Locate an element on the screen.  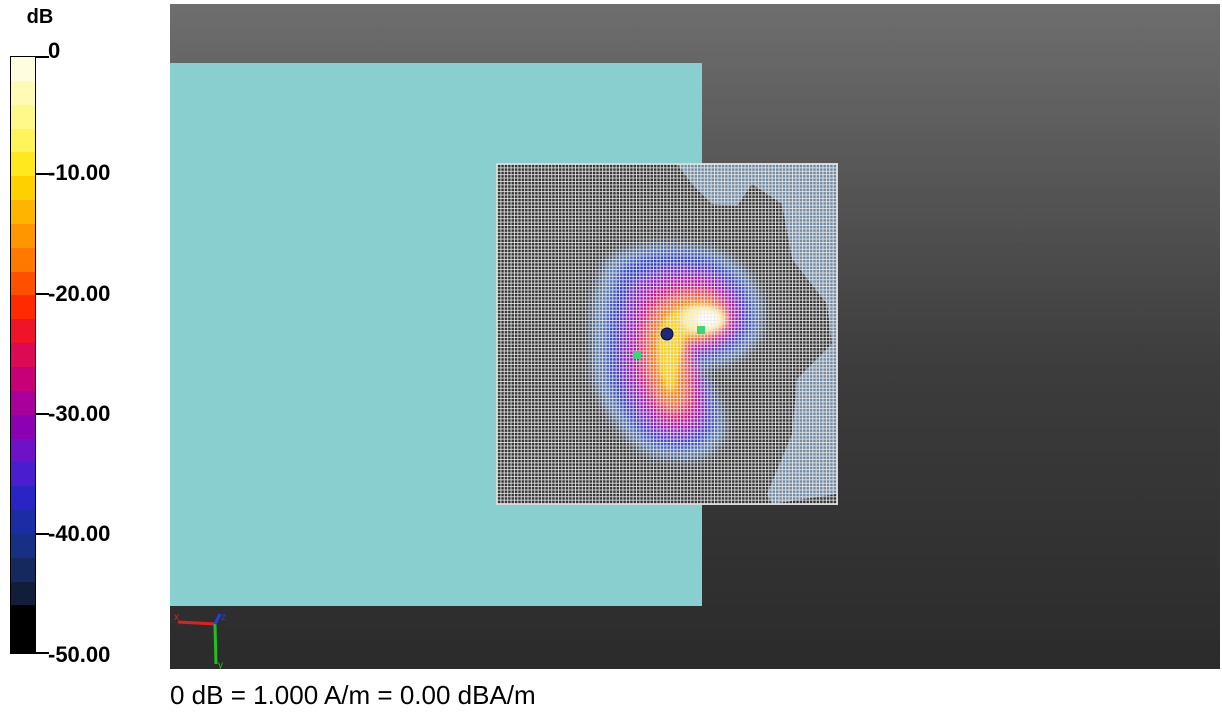
reference-level-text: 0 dB = 1.000 A/m = 0.00 dBA/m is located at coordinates (353, 695).